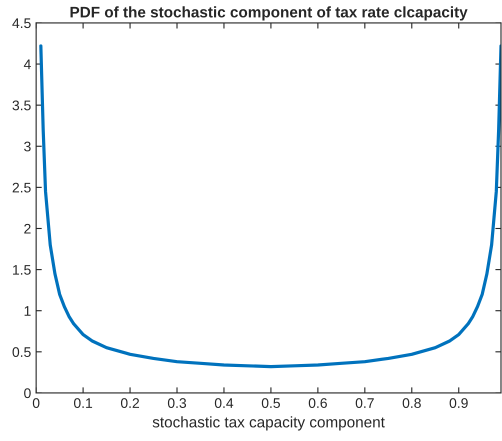 The height and width of the screenshot is (441, 502). Describe the element at coordinates (411, 403) in the screenshot. I see `x-tick-label: 0.8` at that location.